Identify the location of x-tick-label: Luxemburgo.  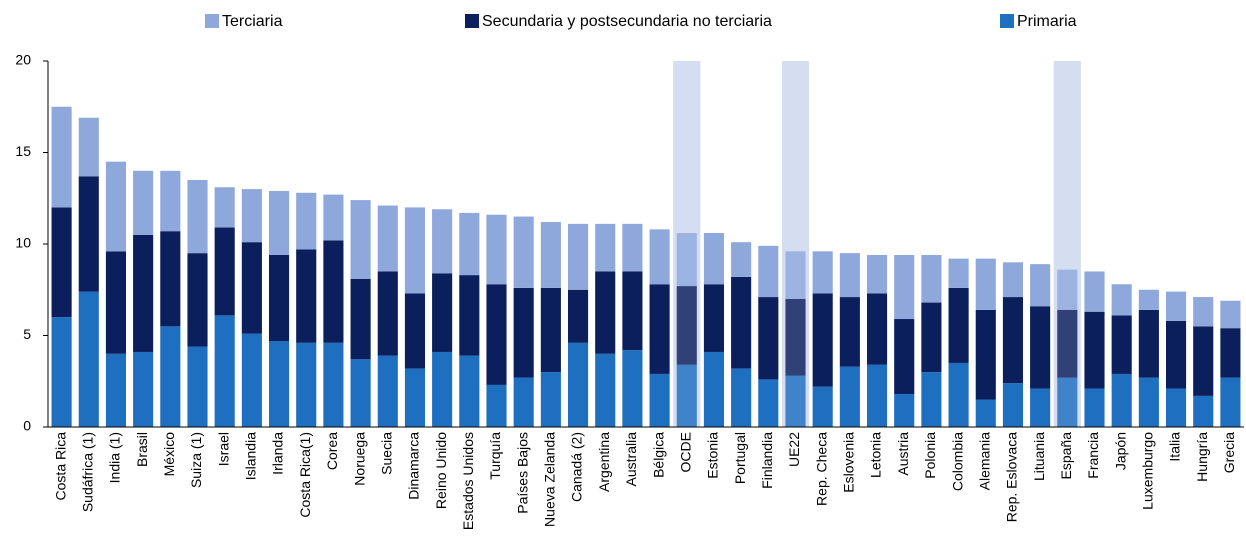
(1148, 471).